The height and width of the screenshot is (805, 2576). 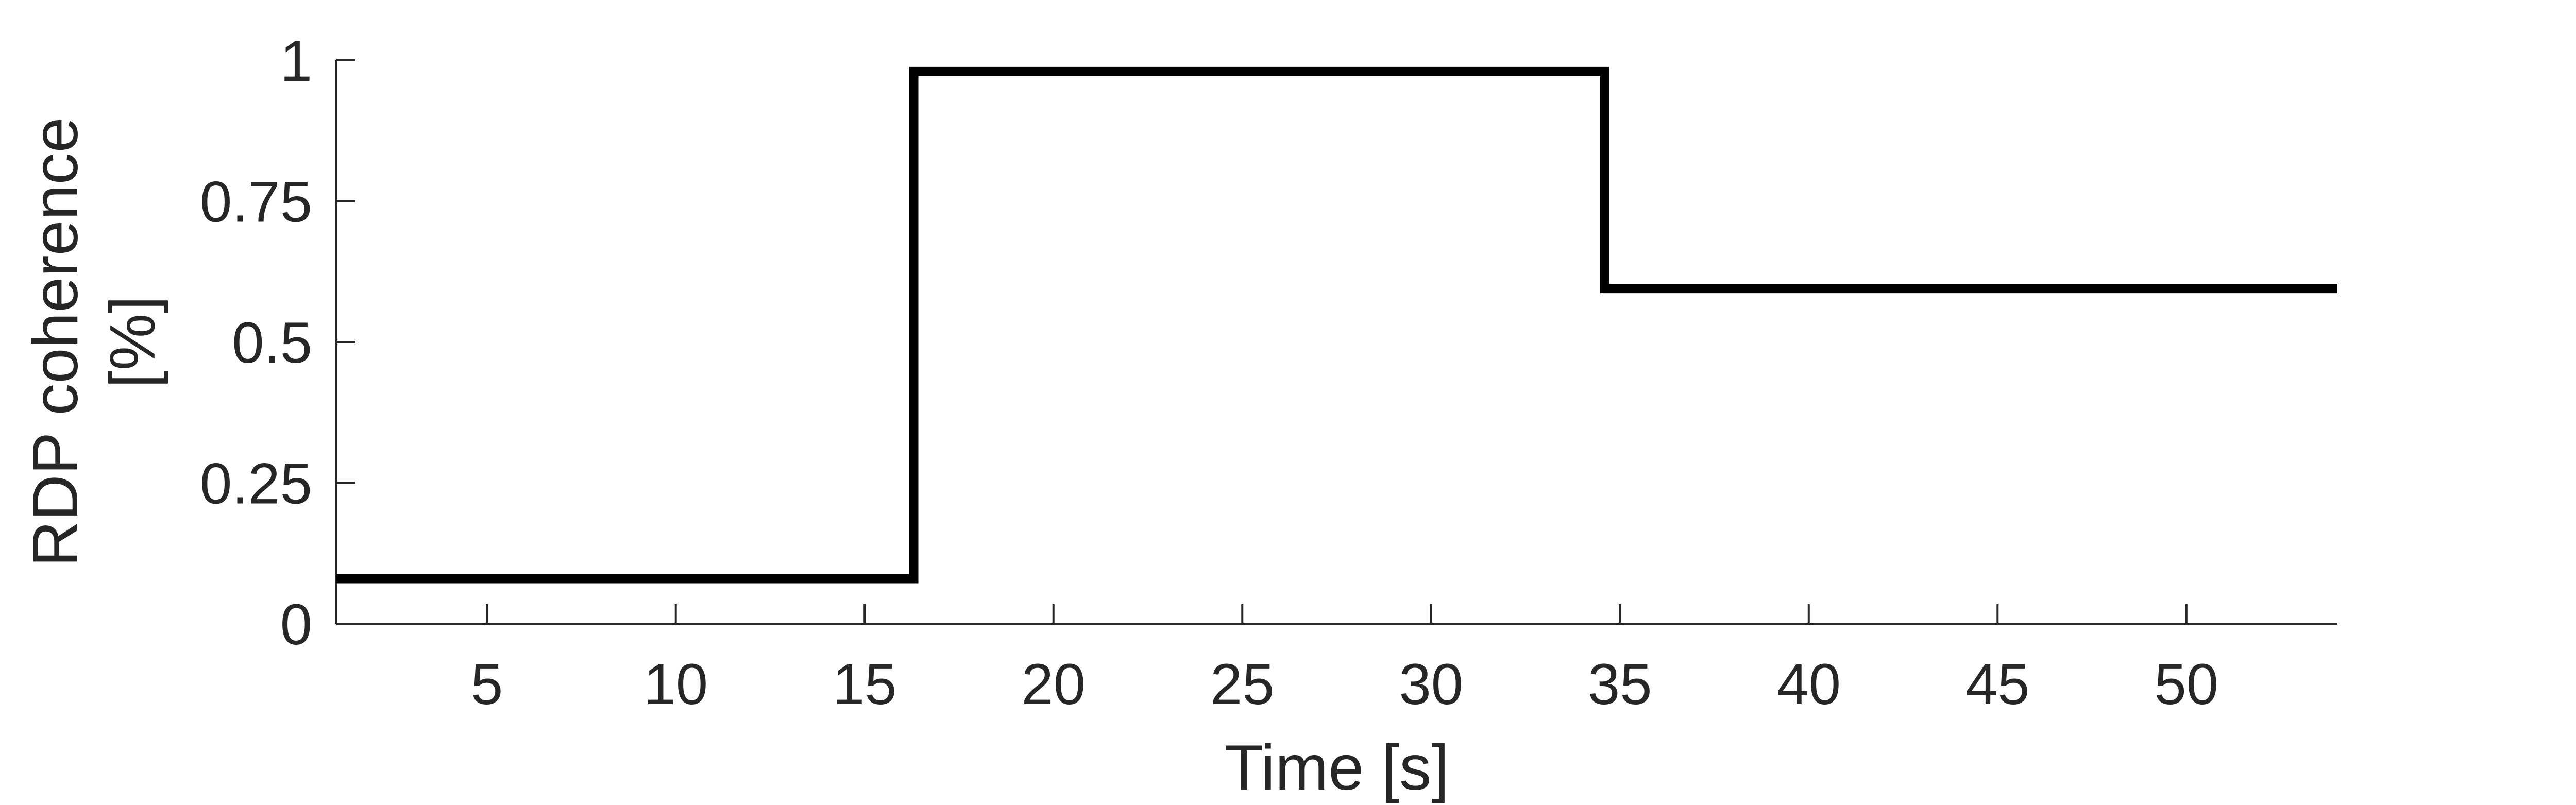 What do you see at coordinates (296, 624) in the screenshot?
I see `y-tick-label: 0` at bounding box center [296, 624].